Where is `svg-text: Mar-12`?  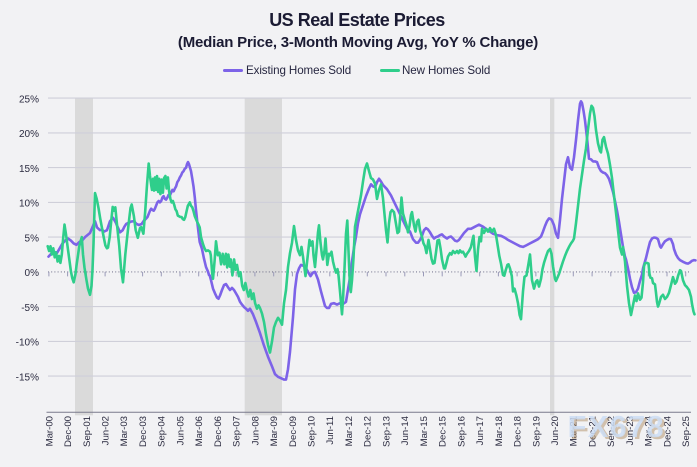 svg-text: Mar-12 is located at coordinates (349, 431).